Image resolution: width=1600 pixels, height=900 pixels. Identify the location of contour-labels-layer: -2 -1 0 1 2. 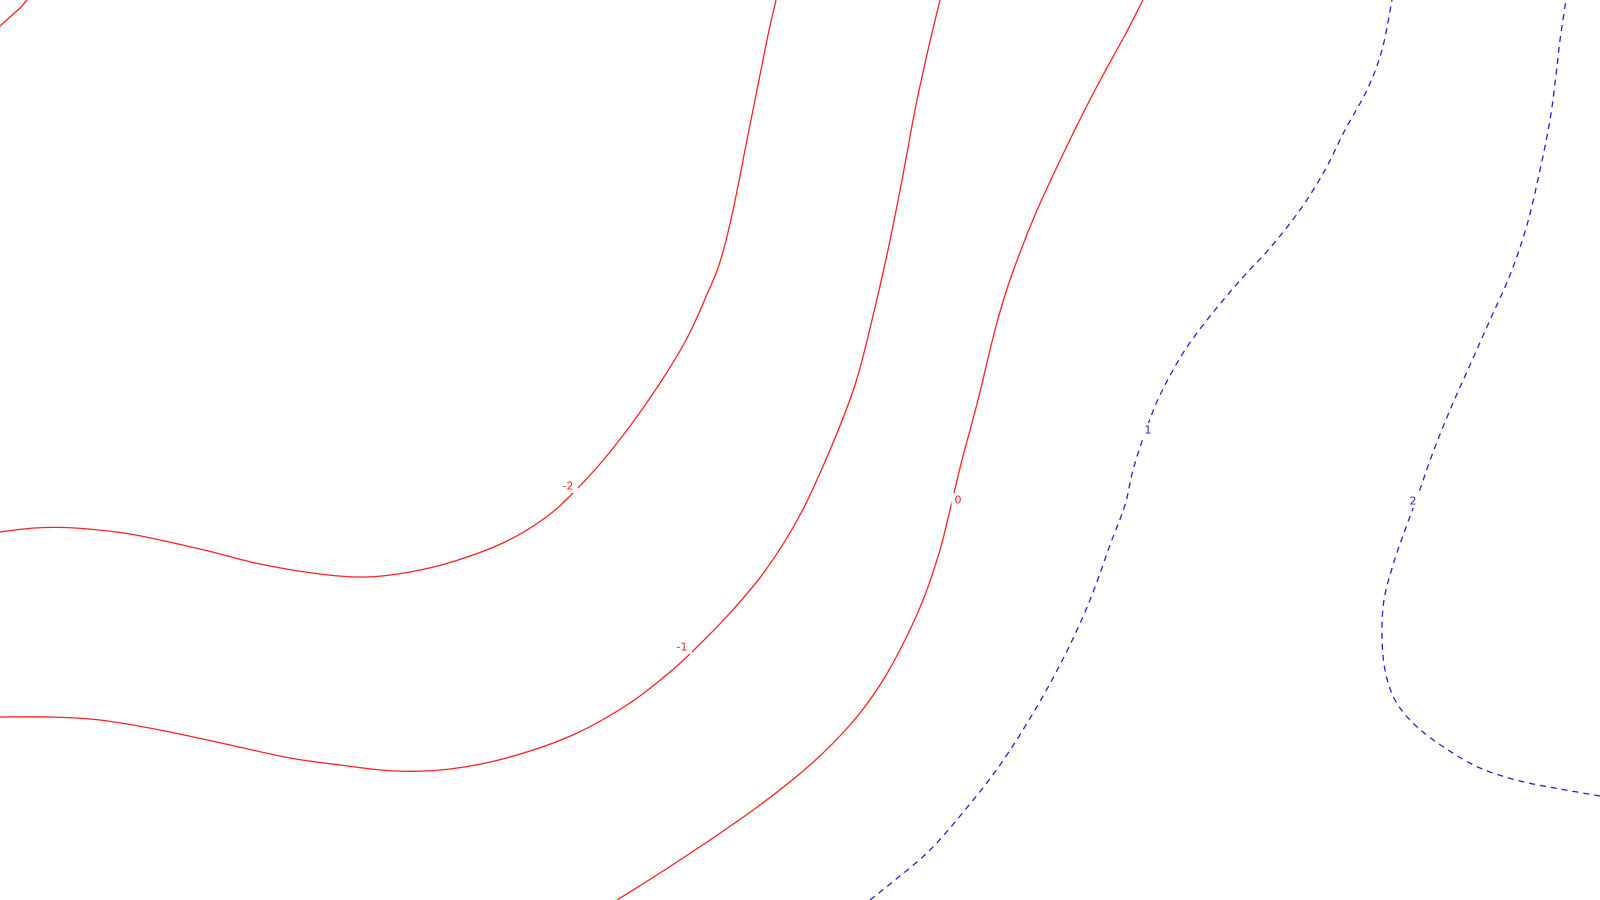
(989, 538).